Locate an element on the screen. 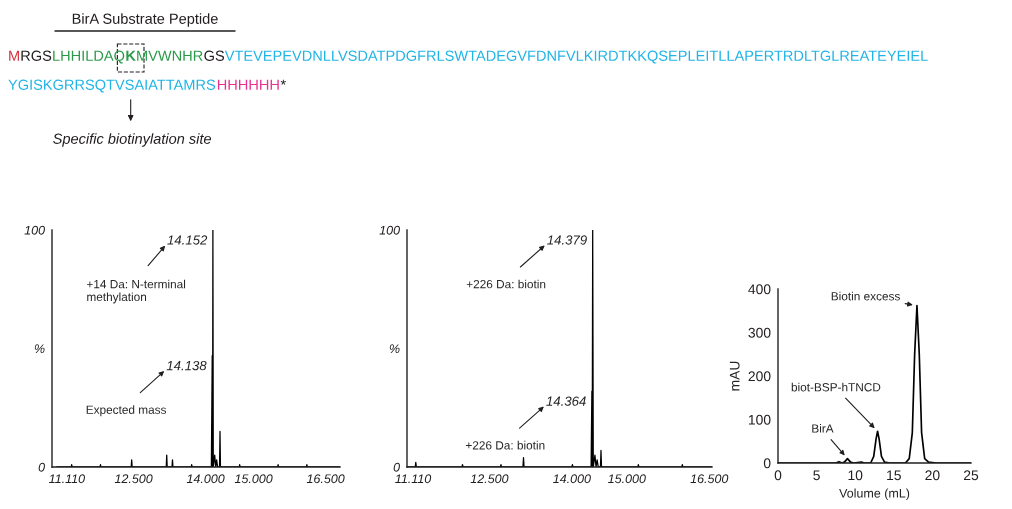 This screenshot has width=1012, height=509. text: LHHILDAQ is located at coordinates (89, 57).